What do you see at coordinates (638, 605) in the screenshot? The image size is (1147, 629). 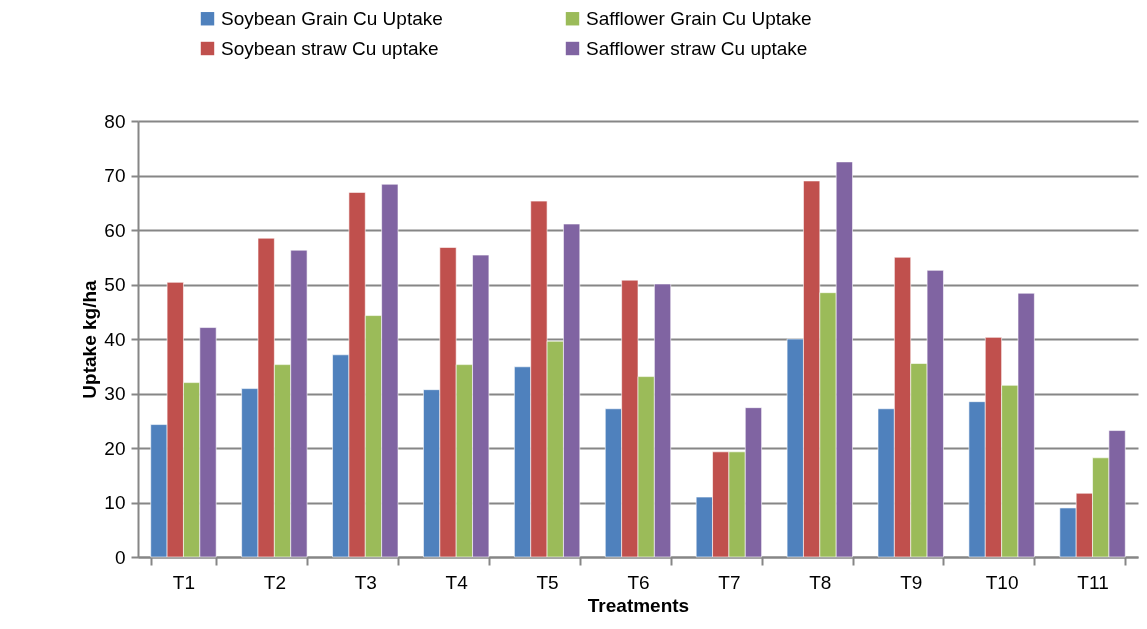 I see `x-axis-title: Treatments` at bounding box center [638, 605].